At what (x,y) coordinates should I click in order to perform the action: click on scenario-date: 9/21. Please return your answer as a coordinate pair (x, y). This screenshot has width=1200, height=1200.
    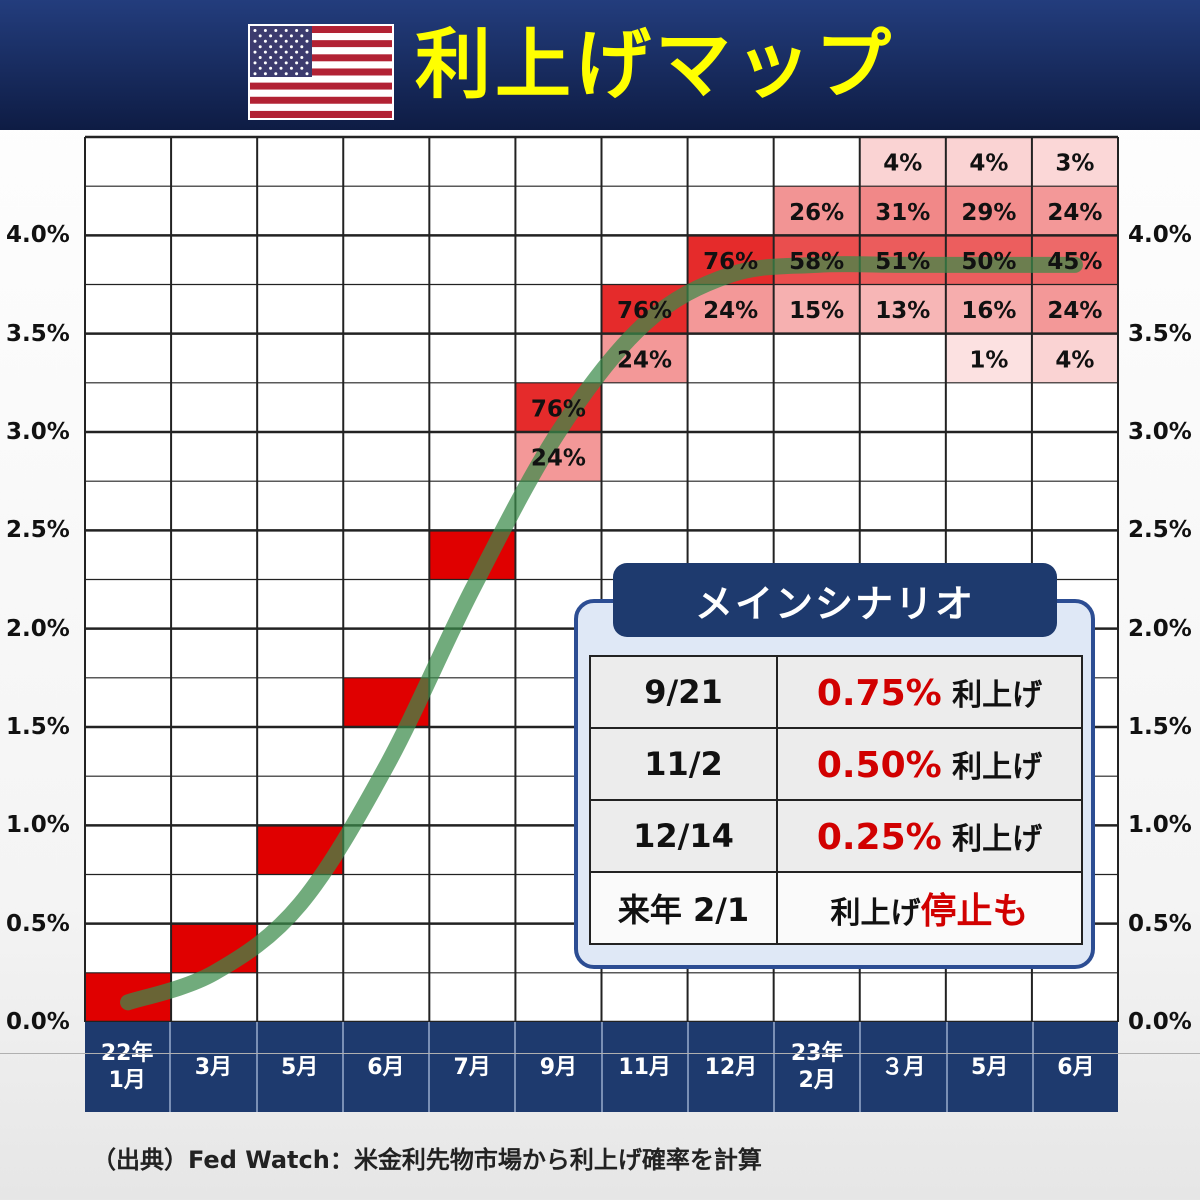
    Looking at the image, I should click on (683, 692).